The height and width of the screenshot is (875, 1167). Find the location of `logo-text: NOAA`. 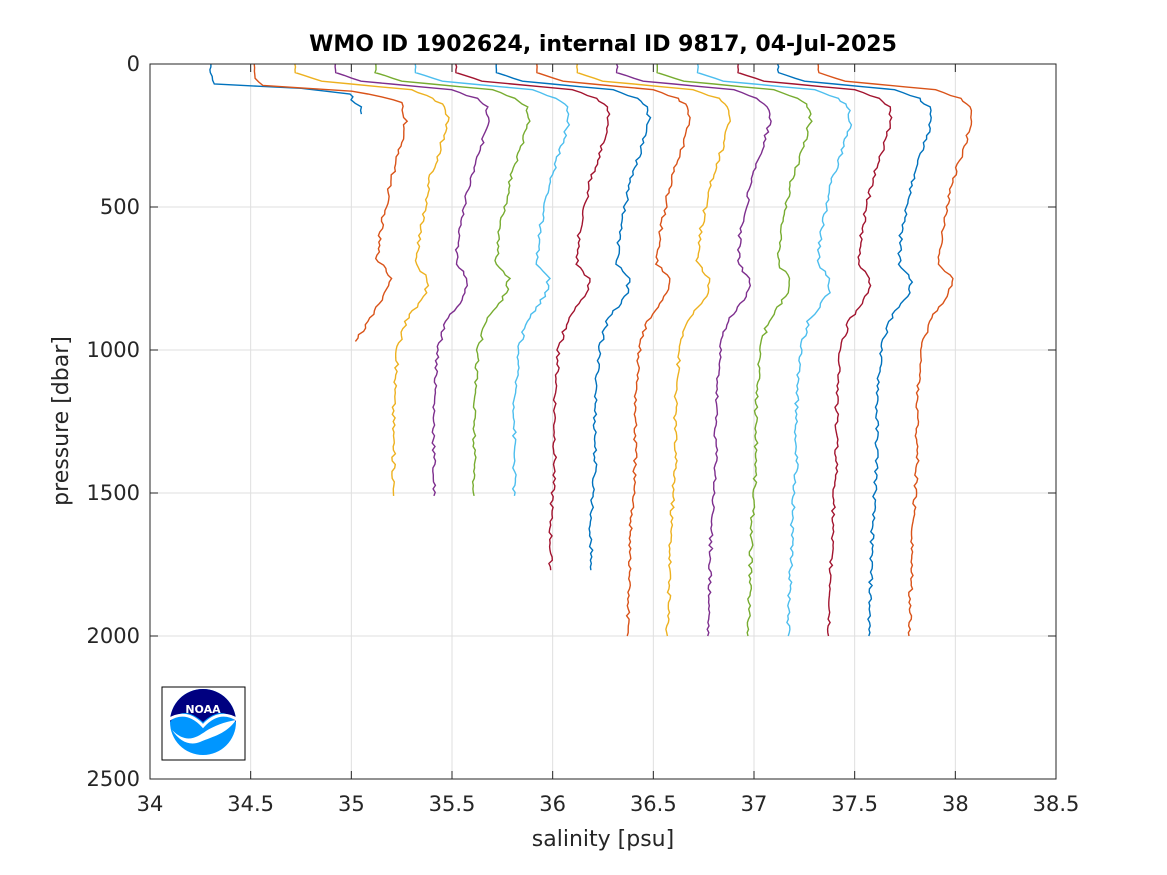

logo-text: NOAA is located at coordinates (203, 709).